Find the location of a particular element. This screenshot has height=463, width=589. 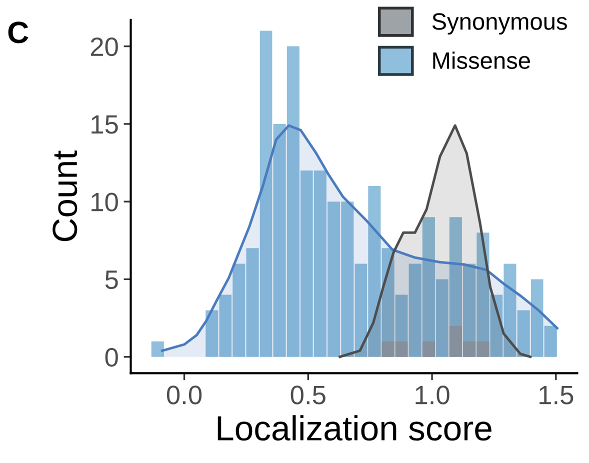

legend-label: Synonymous is located at coordinates (499, 24).